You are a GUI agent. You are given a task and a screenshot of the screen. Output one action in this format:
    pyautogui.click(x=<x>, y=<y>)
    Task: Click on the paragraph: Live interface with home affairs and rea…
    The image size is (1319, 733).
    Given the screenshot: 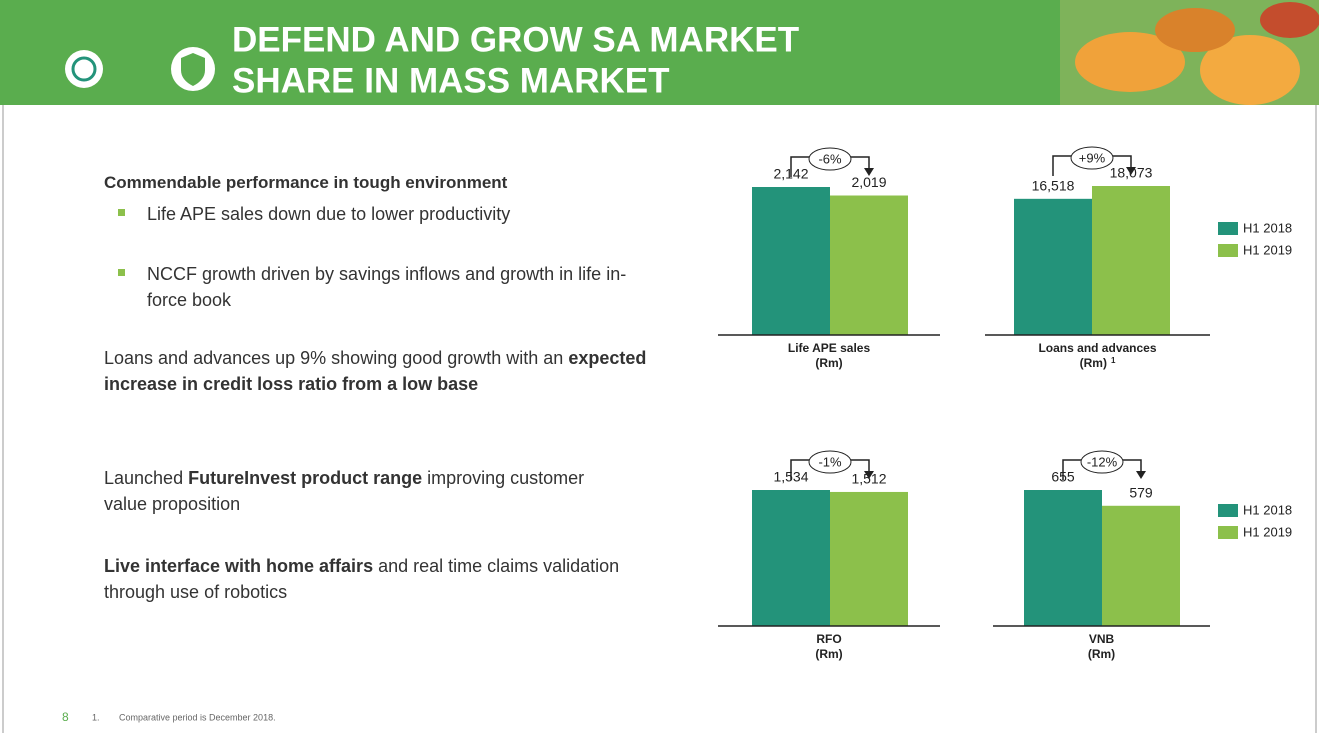 What is the action you would take?
    pyautogui.click(x=379, y=579)
    